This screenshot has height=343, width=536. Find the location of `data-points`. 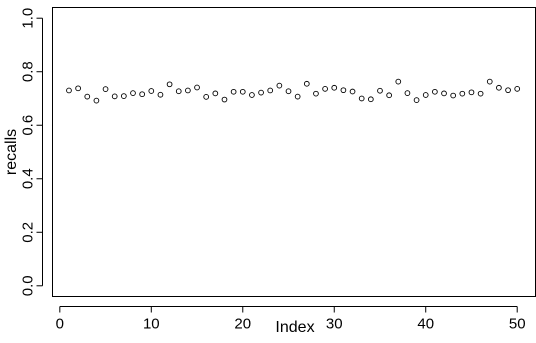

data-points is located at coordinates (293, 91).